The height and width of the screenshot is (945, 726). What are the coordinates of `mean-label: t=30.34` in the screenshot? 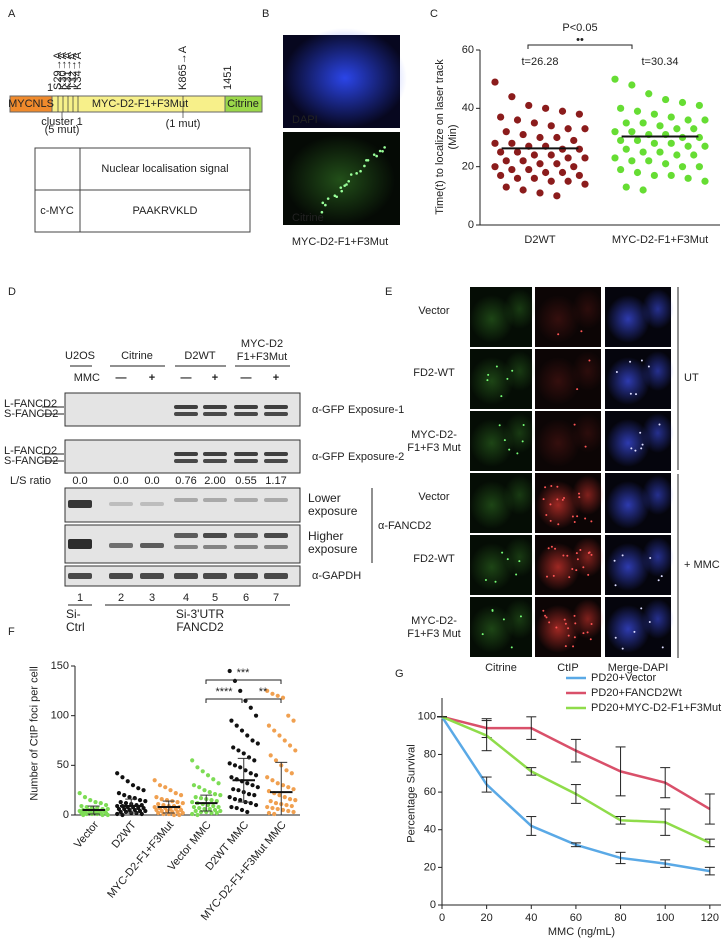 It's located at (659, 62).